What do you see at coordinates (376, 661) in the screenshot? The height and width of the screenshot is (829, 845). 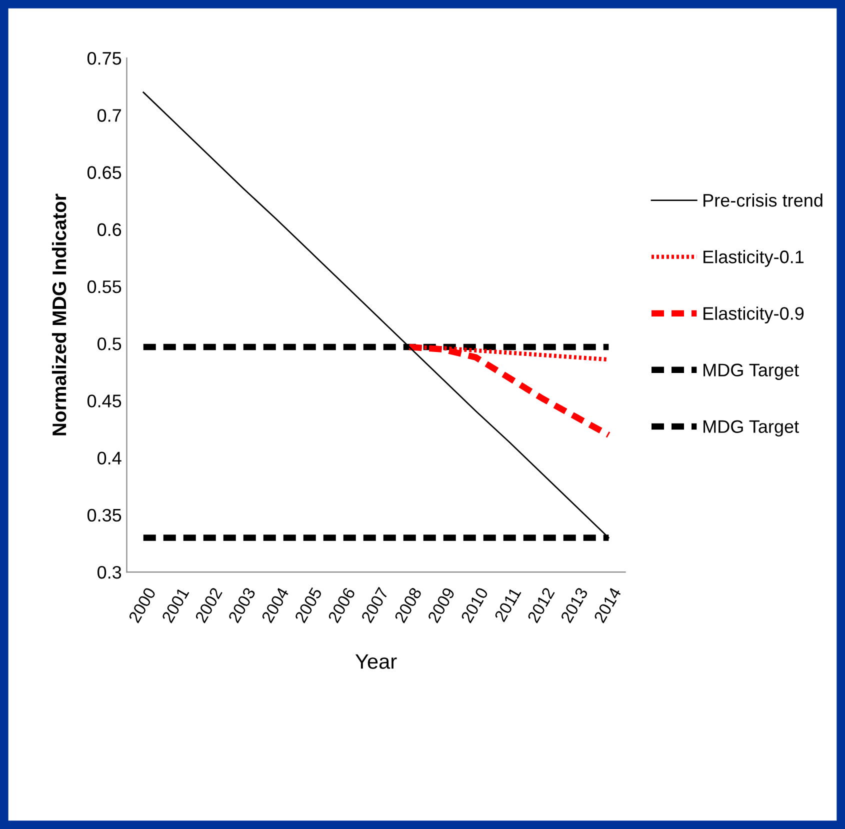 I see `x-axis-title: Year` at bounding box center [376, 661].